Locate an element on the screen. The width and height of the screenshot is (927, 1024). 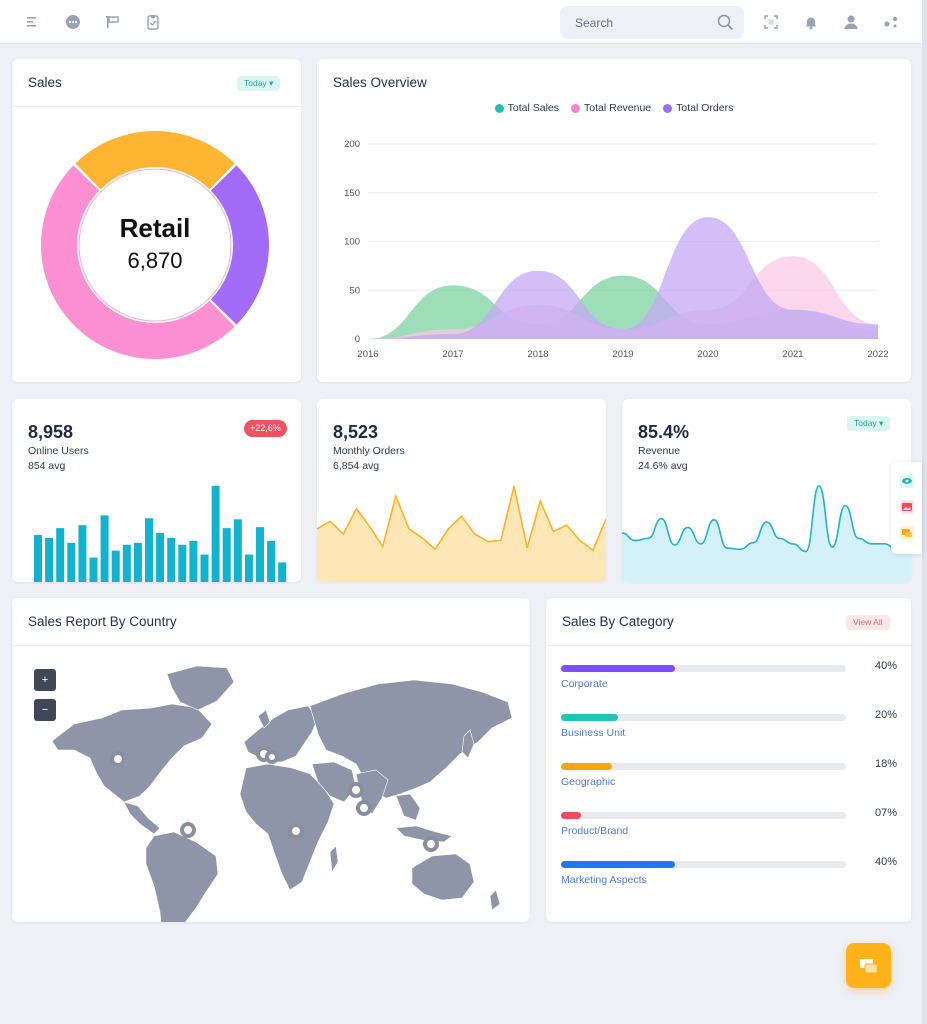
image-icon is located at coordinates (907, 507).